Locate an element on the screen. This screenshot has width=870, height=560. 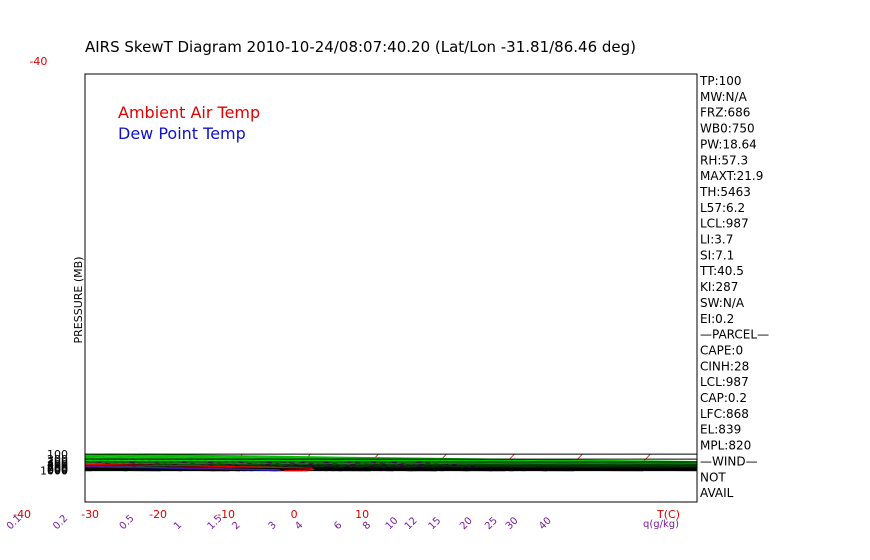
mixing-ratio-tick-label: 0.5 is located at coordinates (127, 522).